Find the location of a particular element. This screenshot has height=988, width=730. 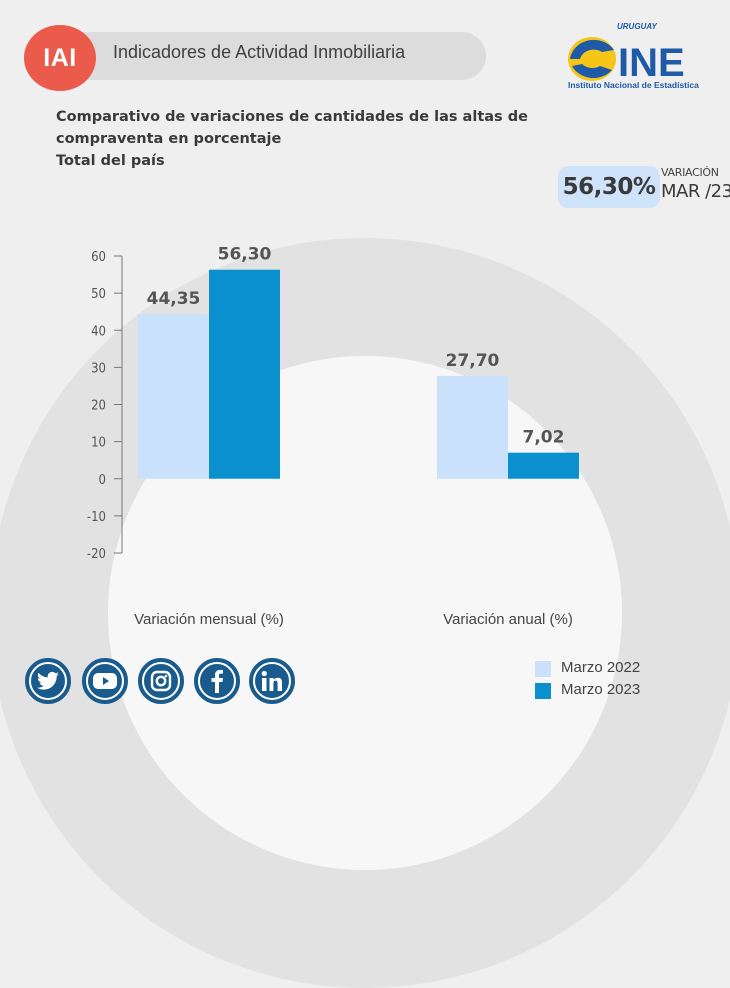

twitter-button is located at coordinates (48, 681).